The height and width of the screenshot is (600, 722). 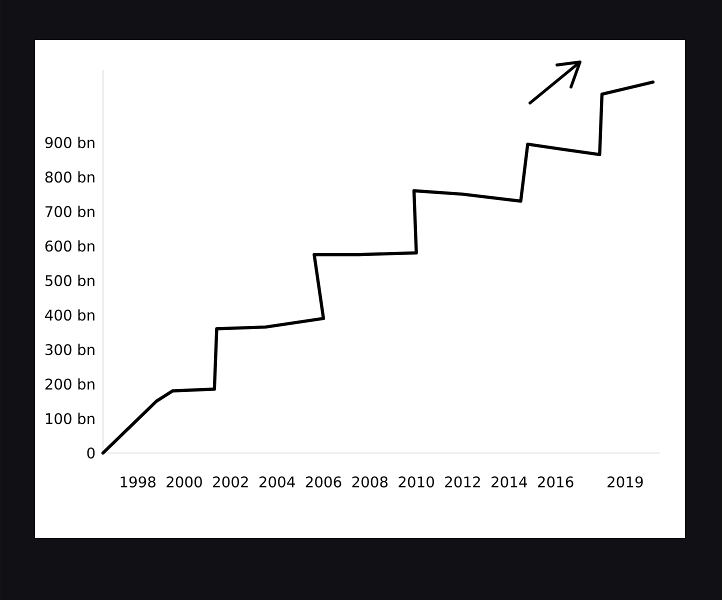 What do you see at coordinates (69, 384) in the screenshot?
I see `y-tick-label: 200 bn` at bounding box center [69, 384].